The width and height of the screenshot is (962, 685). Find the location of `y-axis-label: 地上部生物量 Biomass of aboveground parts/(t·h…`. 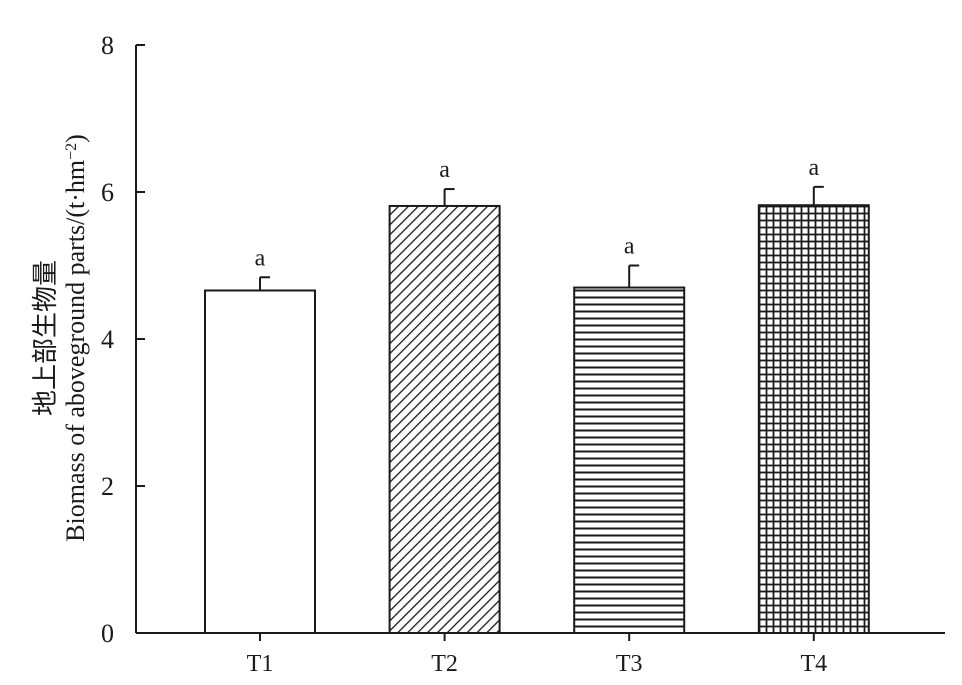

y-axis-label: 地上部生物量 Biomass of aboveground parts/(t·h… is located at coordinates (60, 338).